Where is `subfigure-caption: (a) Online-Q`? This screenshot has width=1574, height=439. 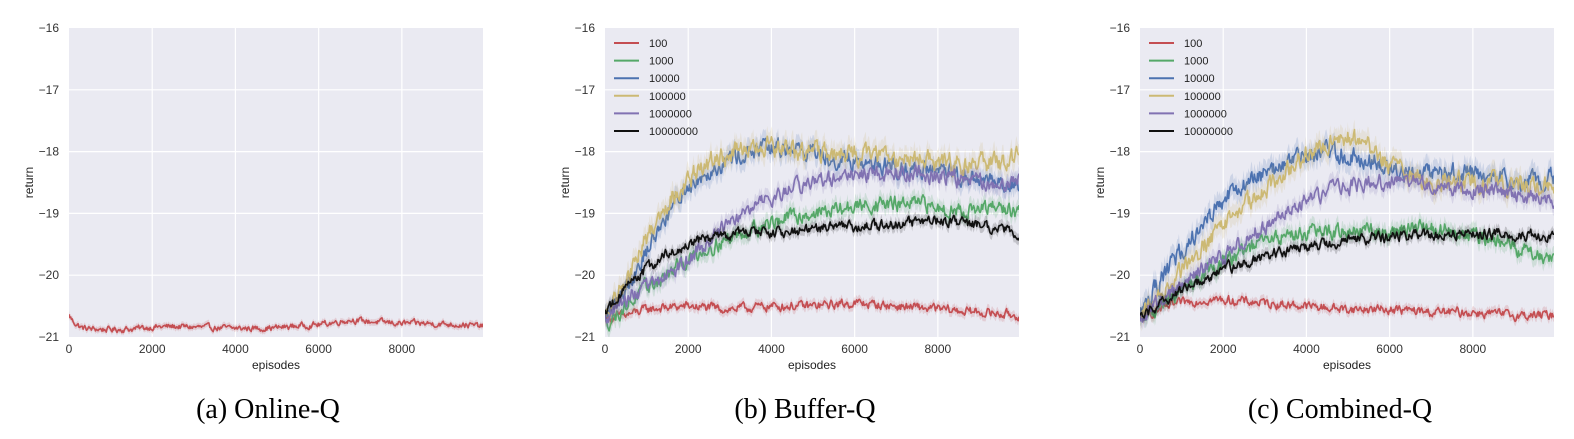 subfigure-caption: (a) Online-Q is located at coordinates (268, 409).